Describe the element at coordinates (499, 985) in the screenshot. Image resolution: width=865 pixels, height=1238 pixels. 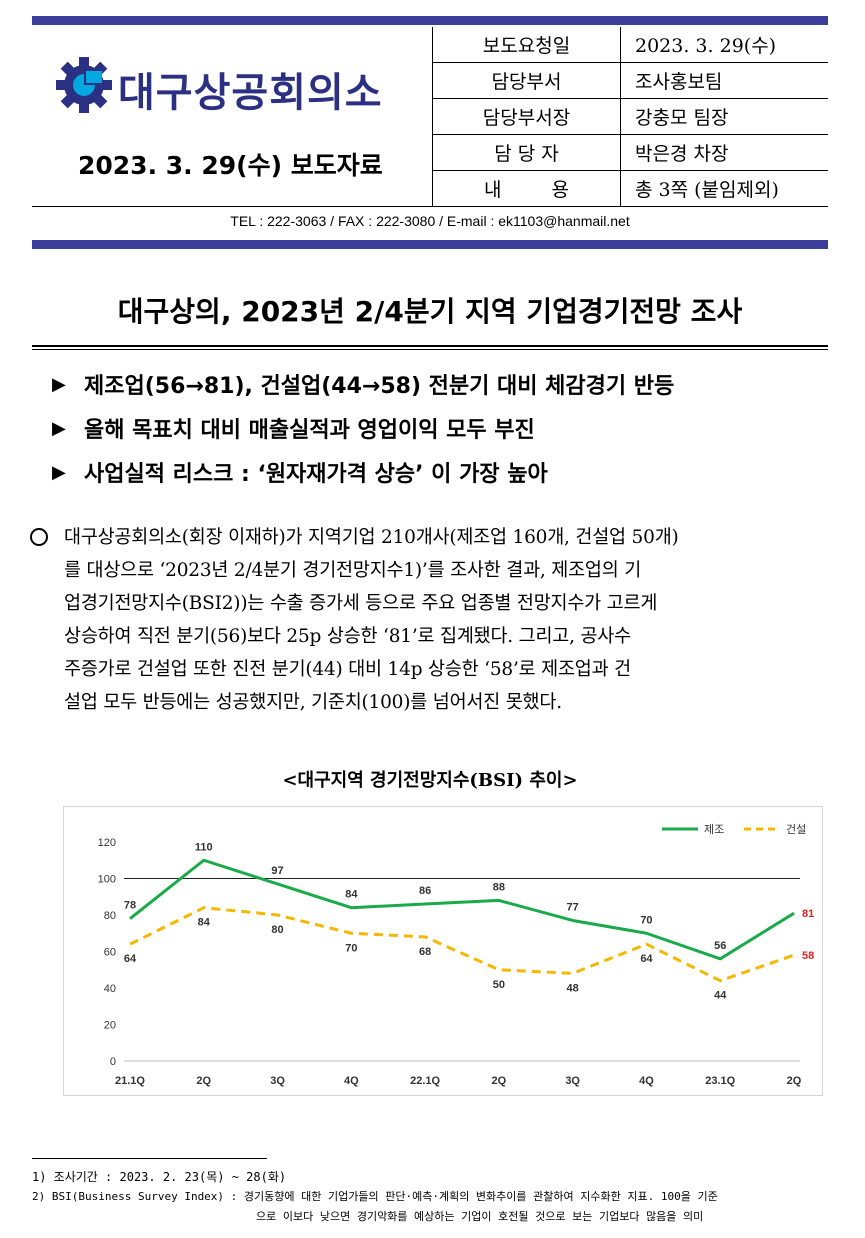
I see `data-label: 50` at that location.